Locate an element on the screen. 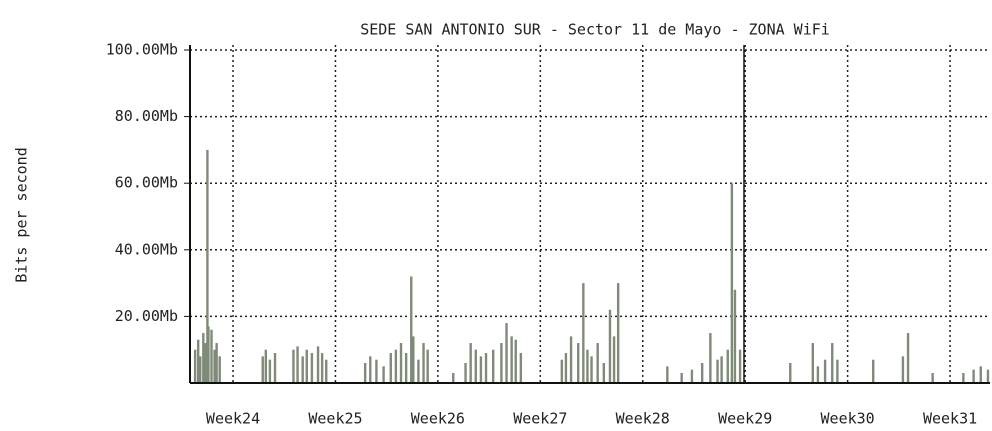  y-tick-label: 80.00Mb is located at coordinates (146, 116).